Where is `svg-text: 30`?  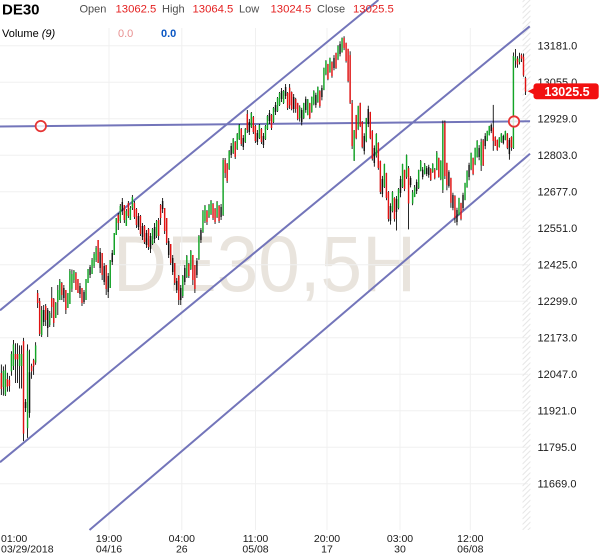 svg-text: 30 is located at coordinates (400, 549).